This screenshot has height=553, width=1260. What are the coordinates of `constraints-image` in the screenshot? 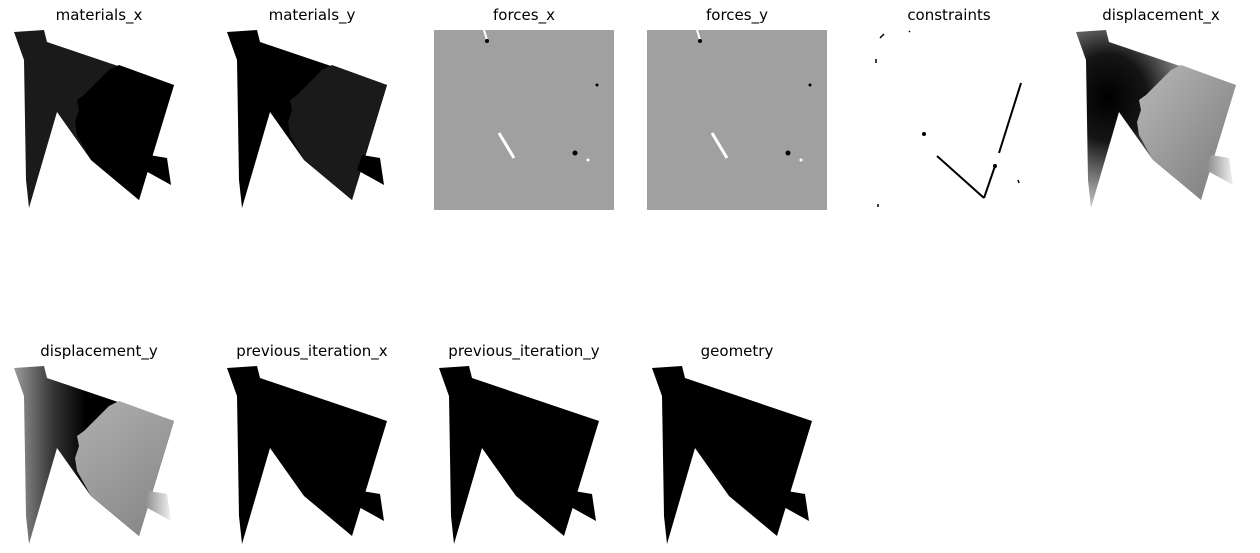 It's located at (948, 118).